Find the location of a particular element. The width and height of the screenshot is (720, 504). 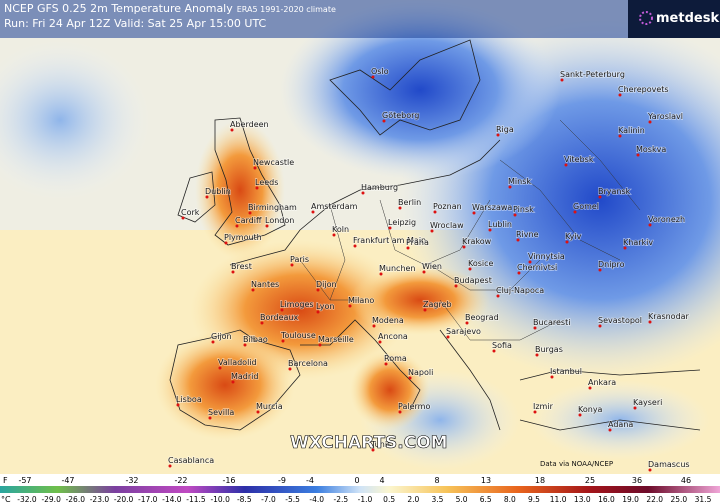

f-label: -9 is located at coordinates (282, 480).